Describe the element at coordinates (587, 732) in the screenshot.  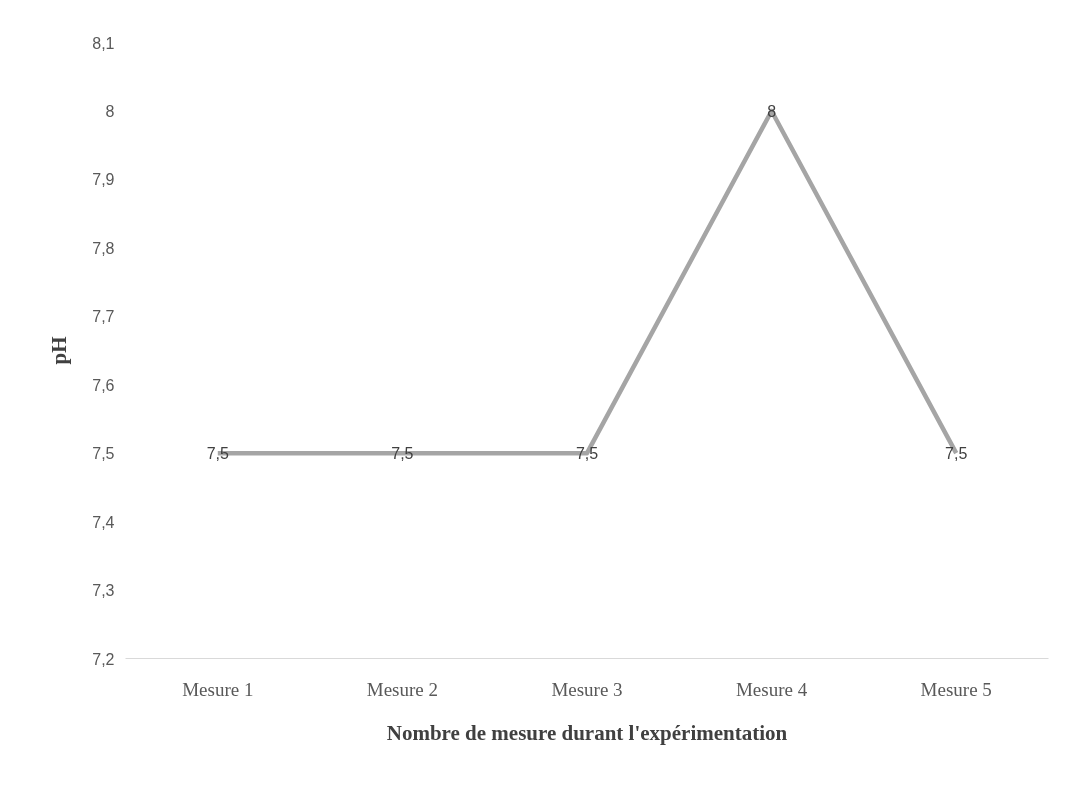
I see `x-axis-title: Nombre de mesure durant l'expérimentation` at that location.